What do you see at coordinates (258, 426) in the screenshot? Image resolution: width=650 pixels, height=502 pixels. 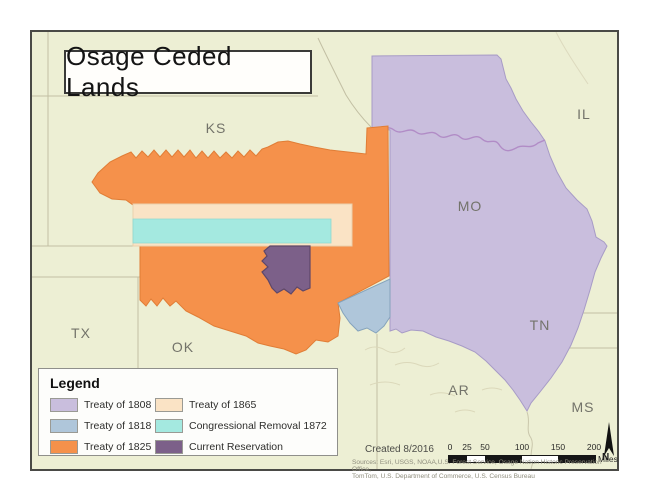 I see `legend-label: Congressional Removal 1872` at bounding box center [258, 426].